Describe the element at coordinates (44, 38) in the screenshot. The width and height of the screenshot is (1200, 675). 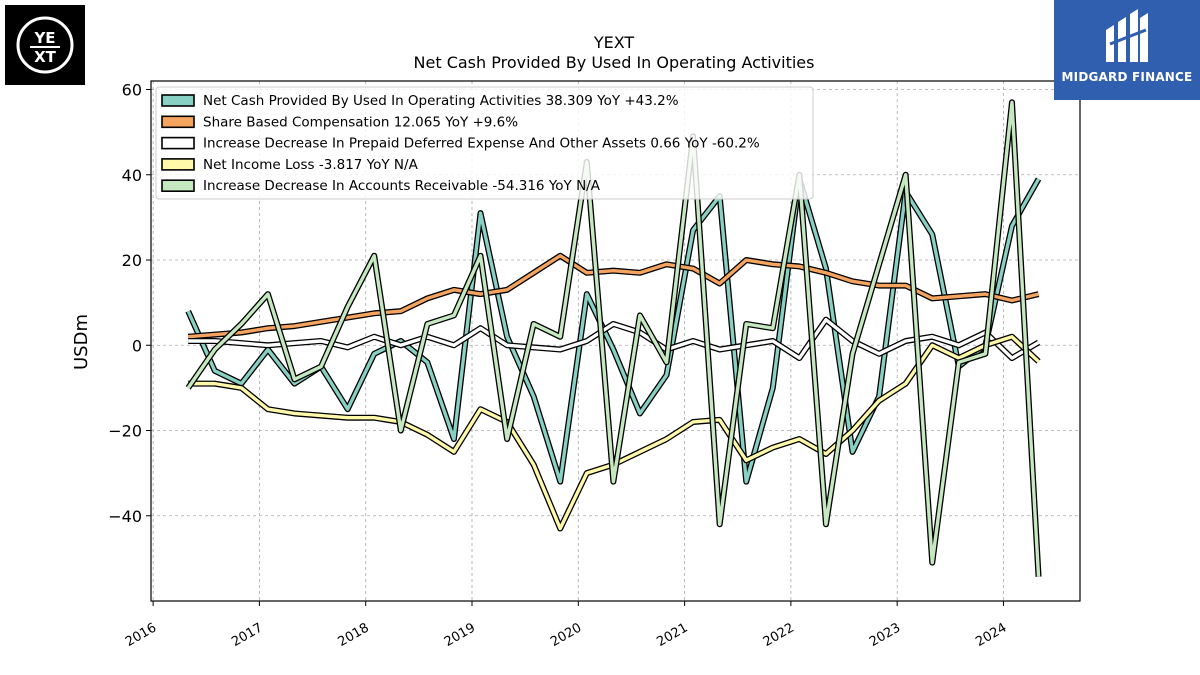
I see `yext-logo-text-top: YE` at that location.